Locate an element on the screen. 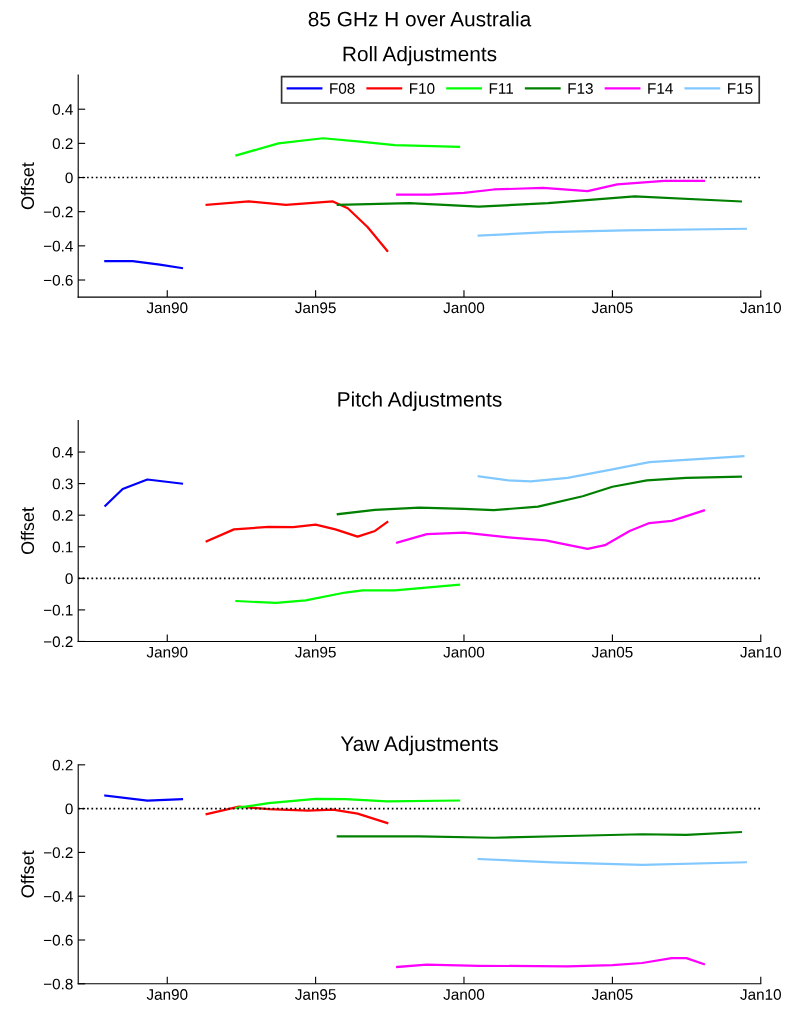 Image resolution: width=790 pixels, height=1028 pixels. chart-subtitle: Roll Adjustments is located at coordinates (420, 56).